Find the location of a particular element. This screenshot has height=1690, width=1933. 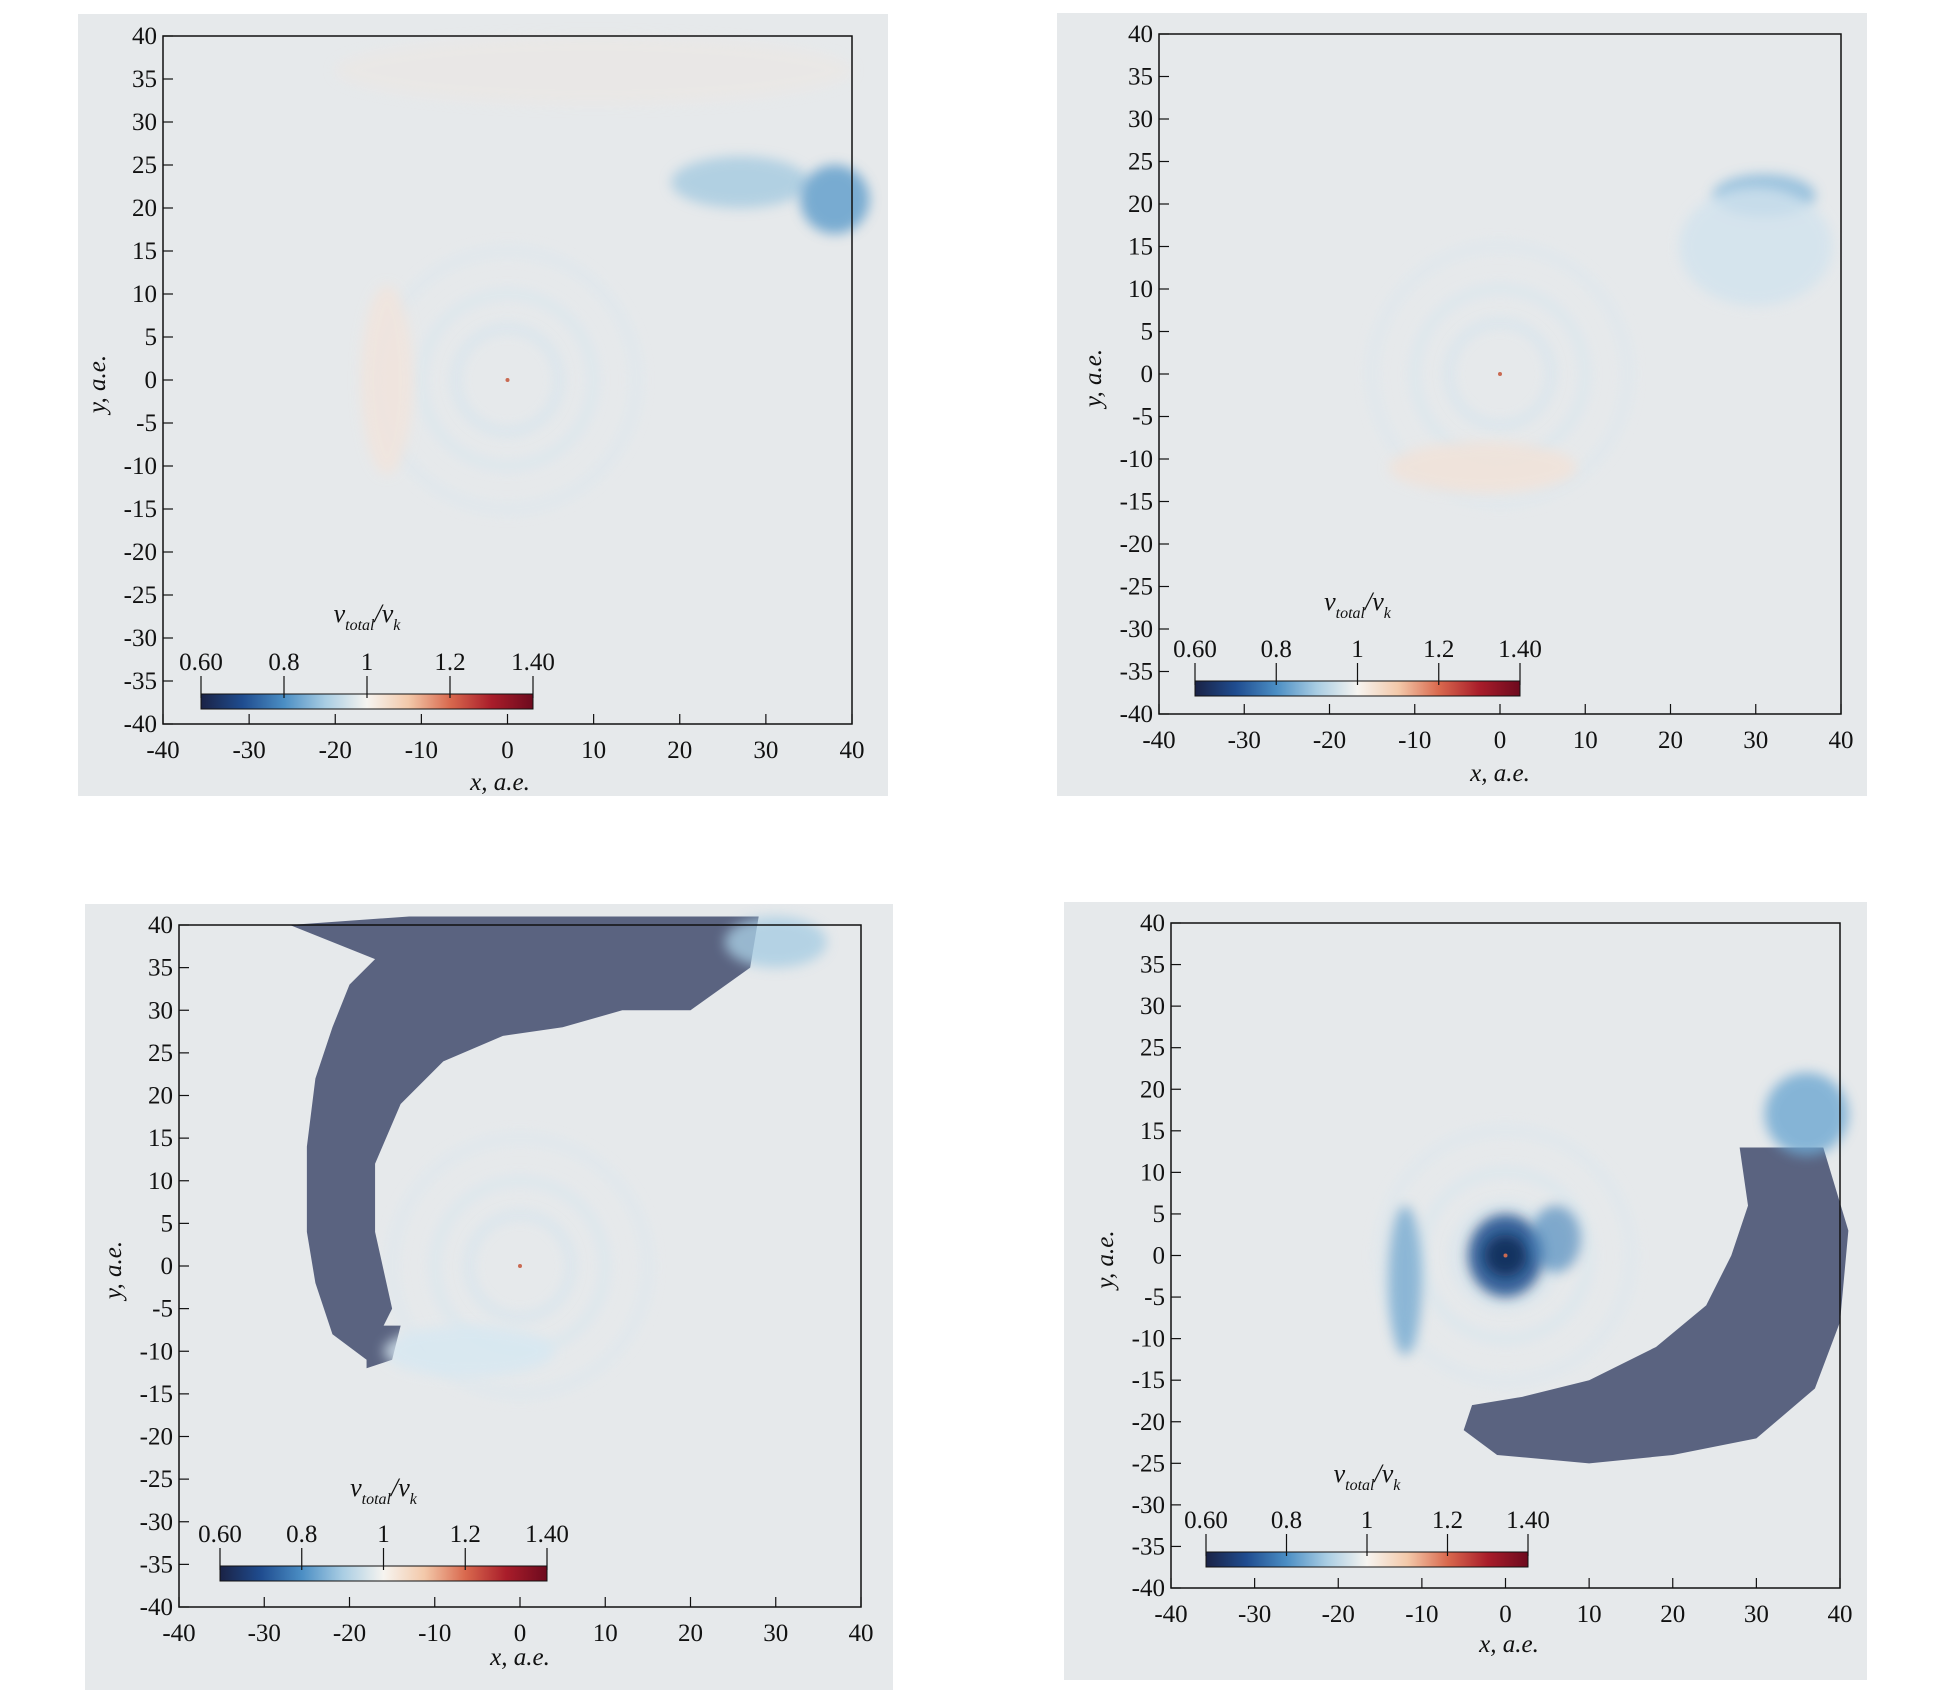

x-tick-label: -20 is located at coordinates (1329, 740).